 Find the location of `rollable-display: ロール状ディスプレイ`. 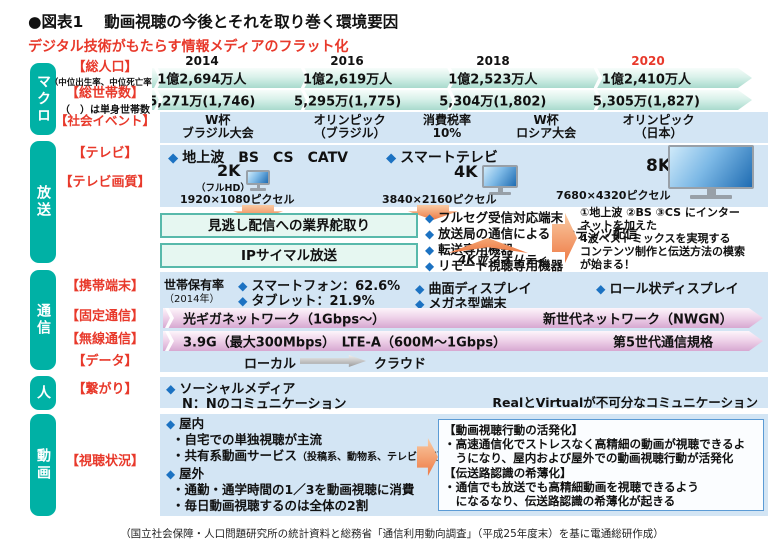

rollable-display: ロール状ディスプレイ is located at coordinates (667, 287).